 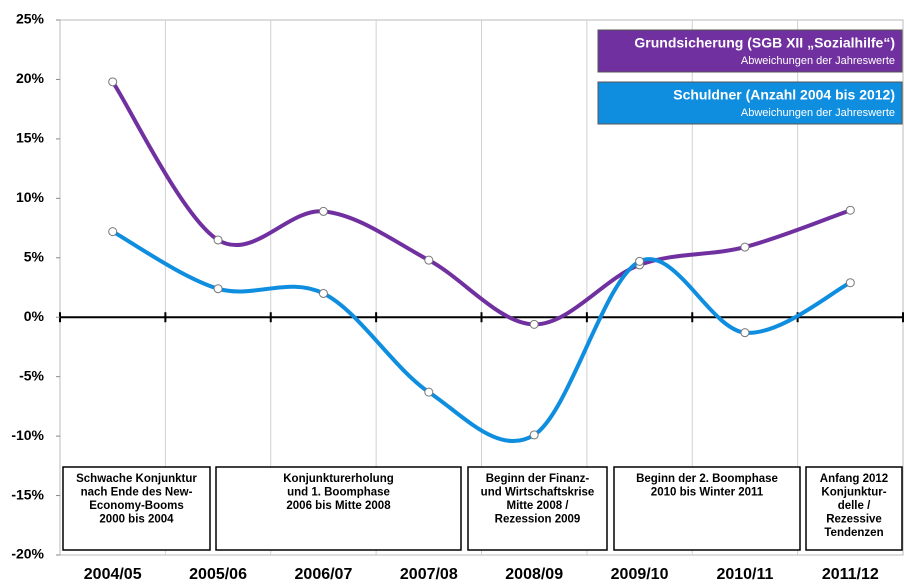 I want to click on annotation-text: Economy-Booms, so click(x=136, y=506).